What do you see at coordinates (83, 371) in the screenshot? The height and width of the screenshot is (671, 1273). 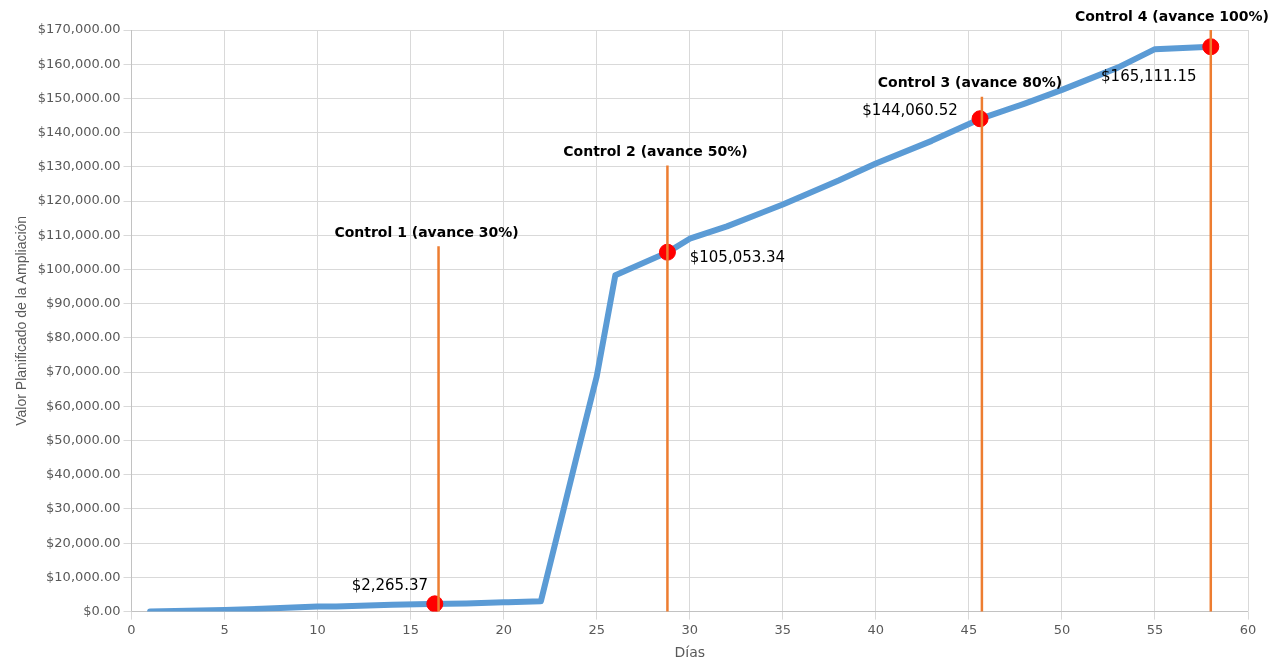 I see `y-tick-label: $70,000.00` at bounding box center [83, 371].